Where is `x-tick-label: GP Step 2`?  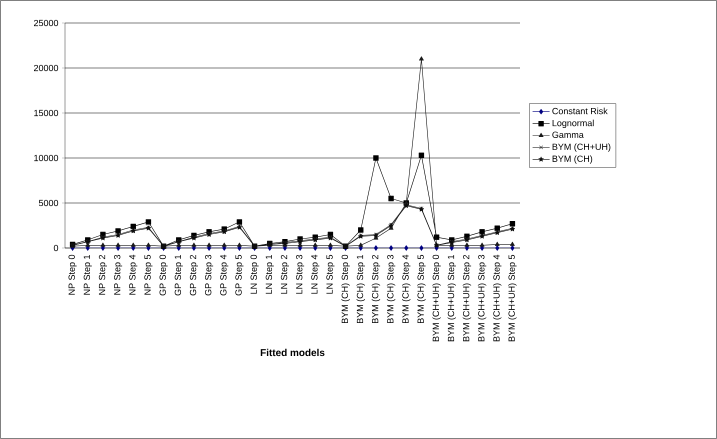 x-tick-label: GP Step 2 is located at coordinates (194, 275).